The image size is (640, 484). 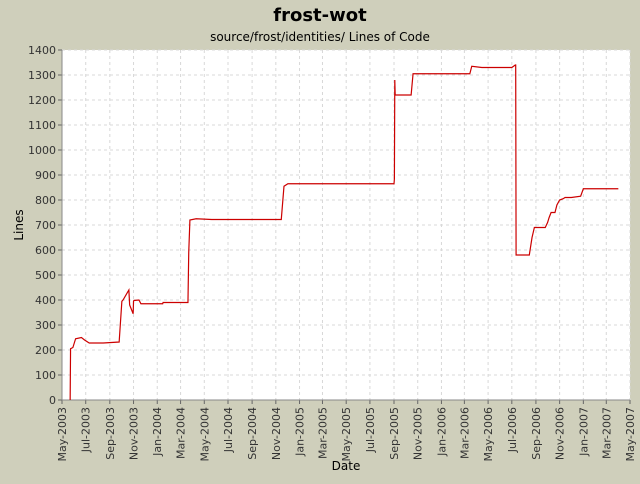 I want to click on y-tick-label: 900, so click(x=45, y=175).